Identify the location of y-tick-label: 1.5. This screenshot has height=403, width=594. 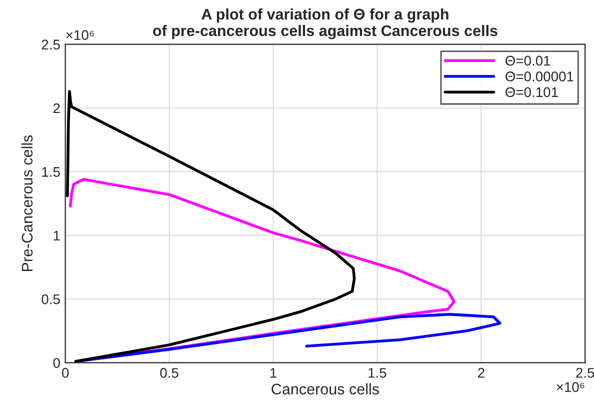
(51, 172).